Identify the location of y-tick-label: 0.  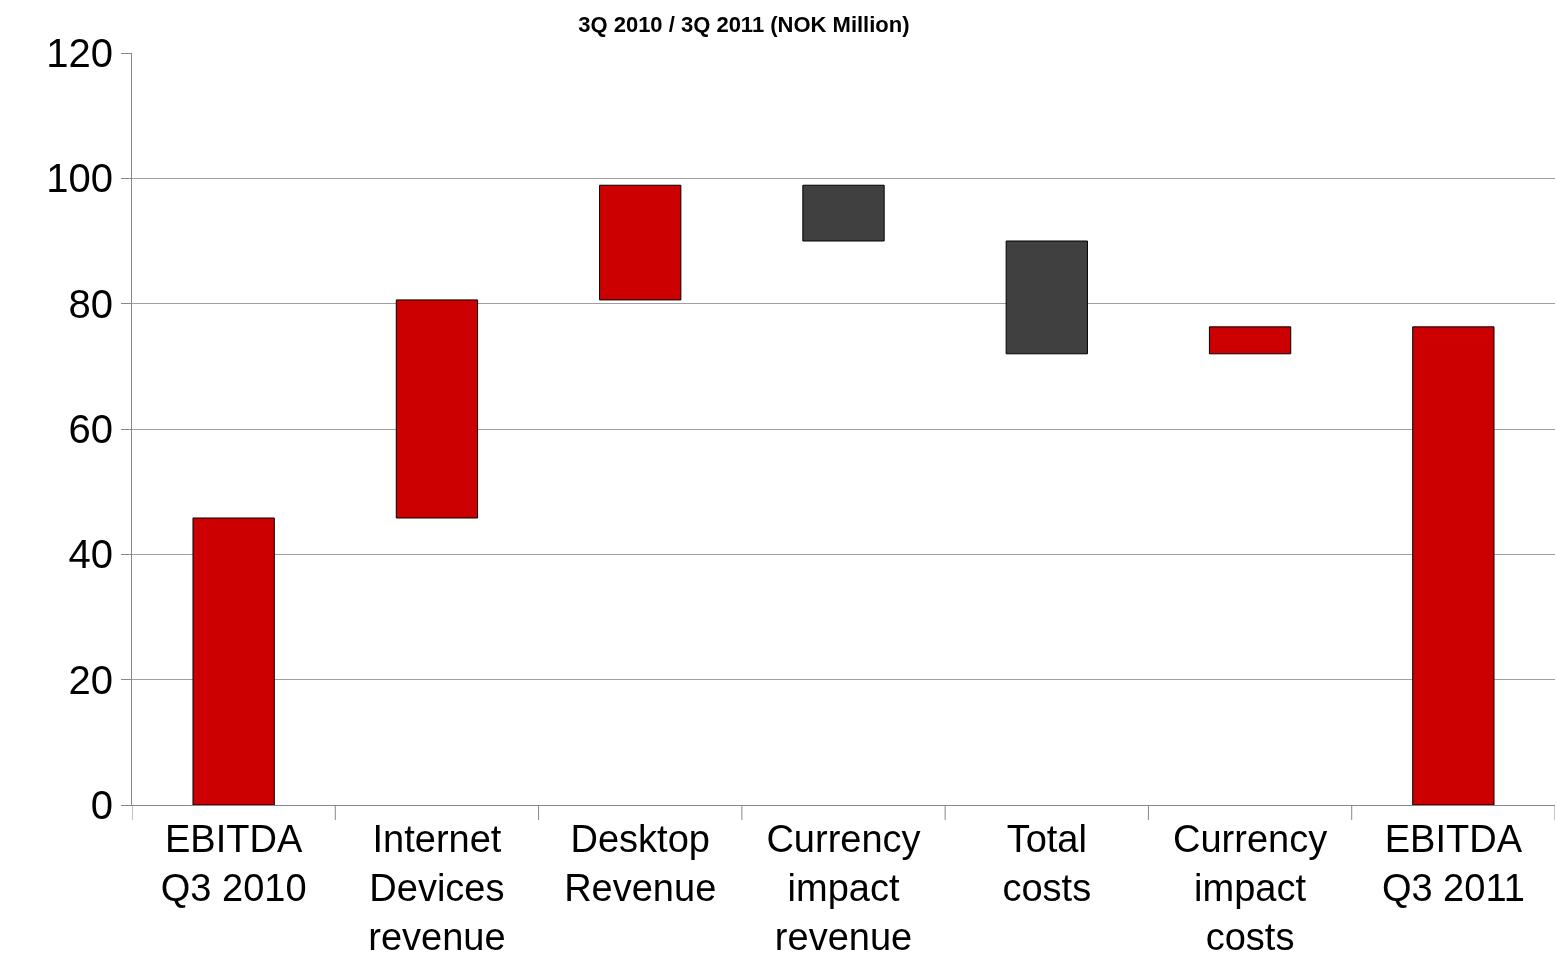
(101, 805).